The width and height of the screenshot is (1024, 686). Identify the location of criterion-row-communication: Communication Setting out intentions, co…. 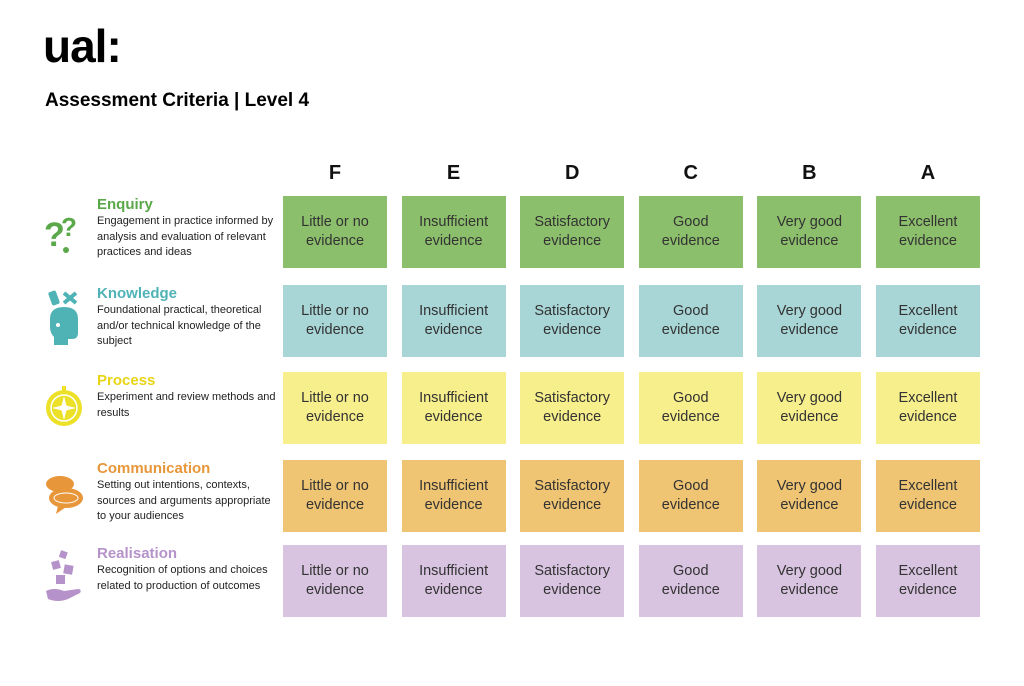
(514, 496).